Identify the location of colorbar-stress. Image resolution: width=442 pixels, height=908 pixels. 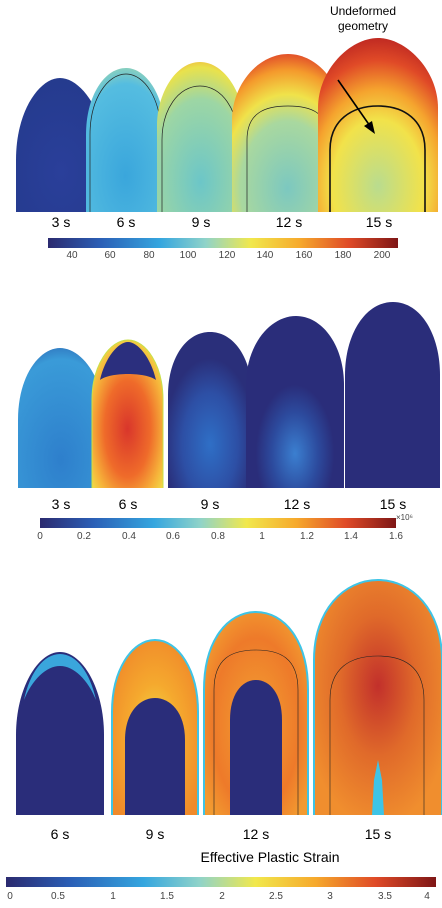
(218, 523).